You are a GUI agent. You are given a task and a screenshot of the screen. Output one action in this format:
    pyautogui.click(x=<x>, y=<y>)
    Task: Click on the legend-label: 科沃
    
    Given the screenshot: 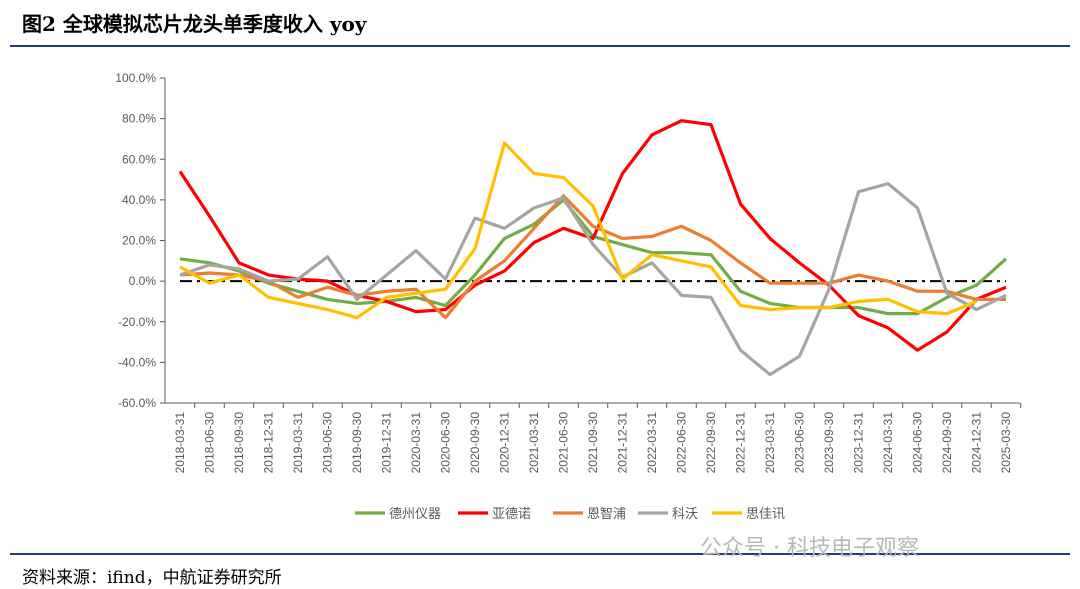 What is the action you would take?
    pyautogui.click(x=685, y=513)
    